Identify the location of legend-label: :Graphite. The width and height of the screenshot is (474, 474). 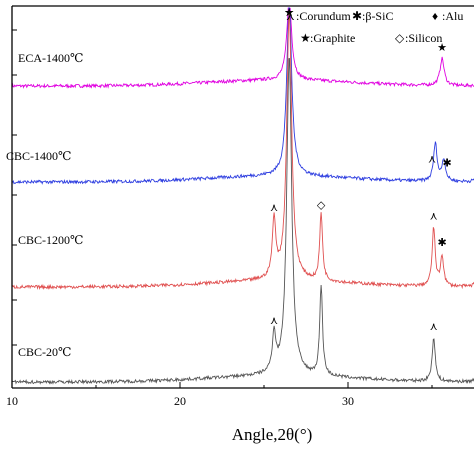
(332, 38).